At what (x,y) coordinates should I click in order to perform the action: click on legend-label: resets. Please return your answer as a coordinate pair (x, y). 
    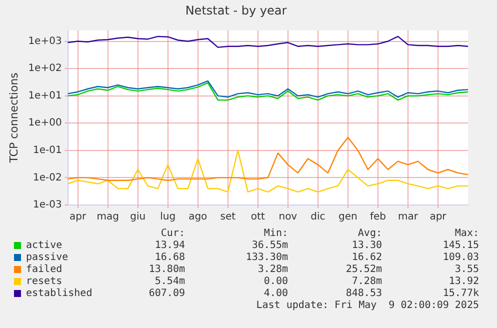
    Looking at the image, I should click on (44, 281).